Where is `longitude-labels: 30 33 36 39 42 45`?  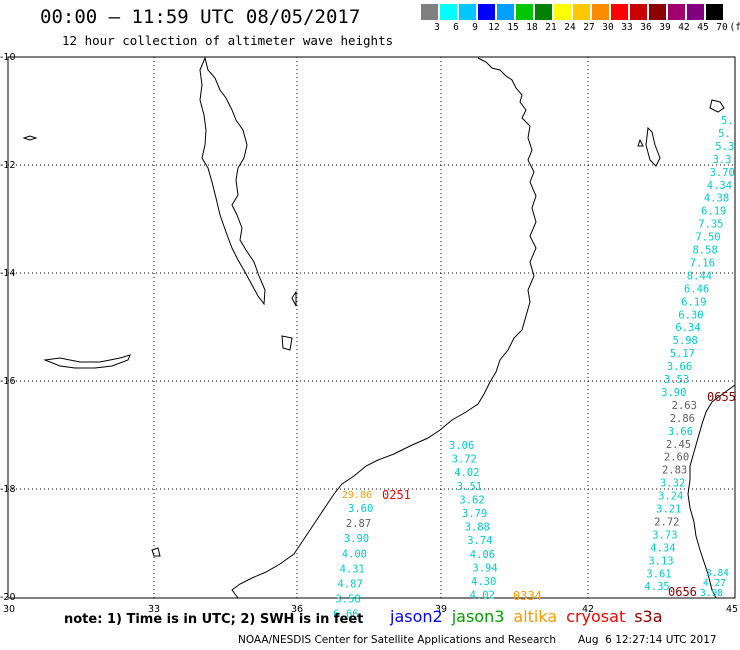 longitude-labels: 30 33 36 39 42 45 is located at coordinates (370, 609).